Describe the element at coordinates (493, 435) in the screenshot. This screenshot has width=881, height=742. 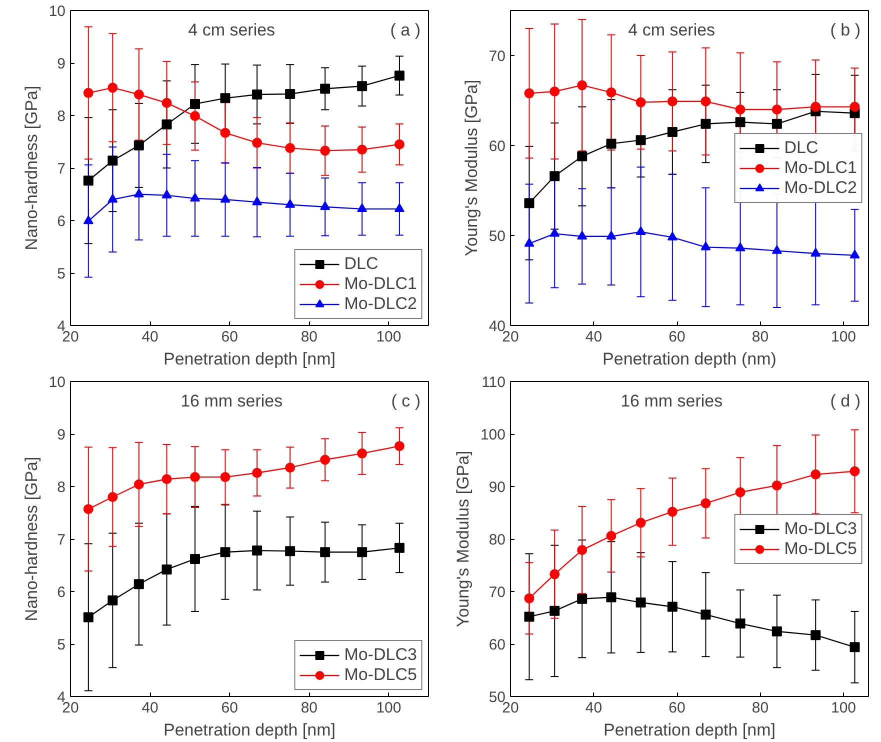
I see `y-tick-label: 100` at that location.